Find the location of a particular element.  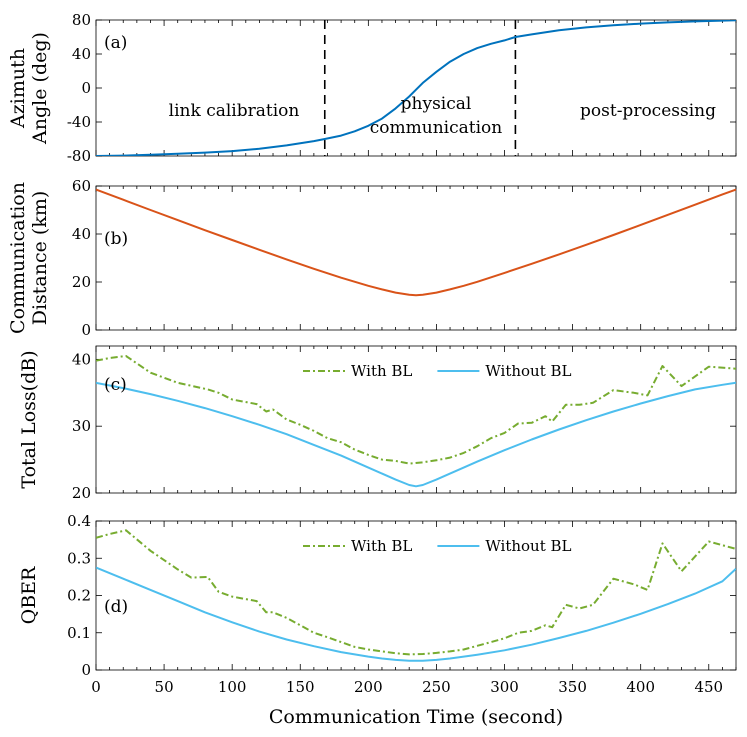

y-axis-label: AzimuthAngle (deg) is located at coordinates (29, 88).